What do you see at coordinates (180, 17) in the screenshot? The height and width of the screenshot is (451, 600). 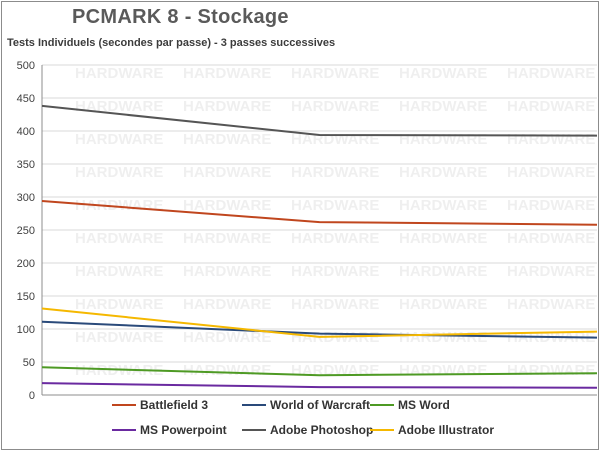 I see `chart-title: PCMARK 8 - Stockage` at bounding box center [180, 17].